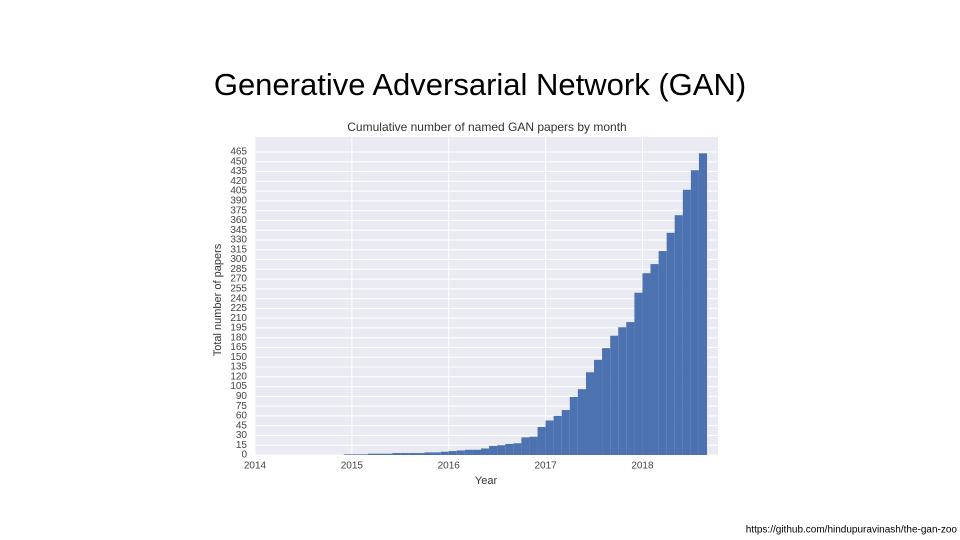 Image resolution: width=960 pixels, height=540 pixels. What do you see at coordinates (238, 181) in the screenshot?
I see `y-tick-label: 420` at bounding box center [238, 181].